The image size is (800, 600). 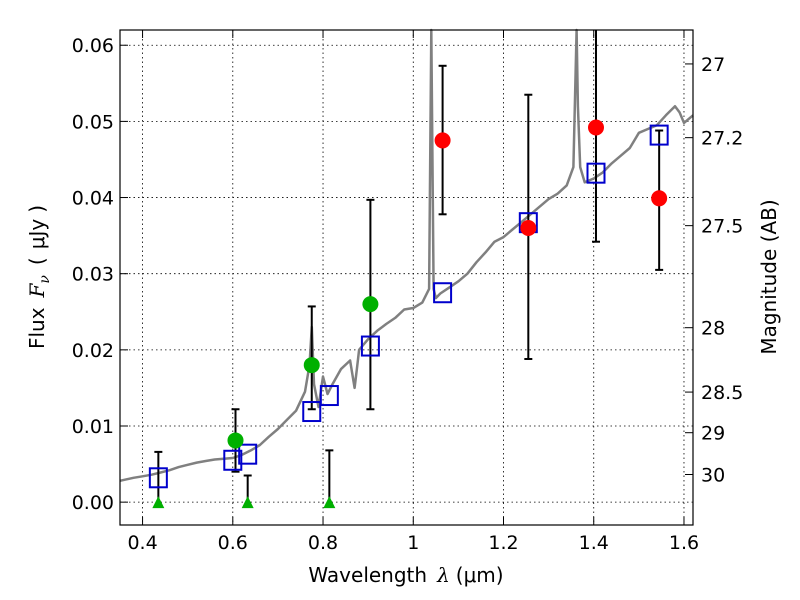 I want to click on y-tick-label: 0.00, so click(x=93, y=503).